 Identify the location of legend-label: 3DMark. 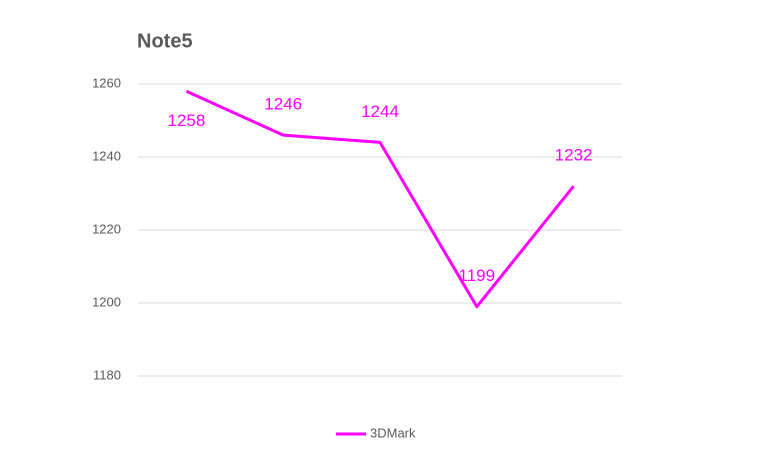
(393, 432).